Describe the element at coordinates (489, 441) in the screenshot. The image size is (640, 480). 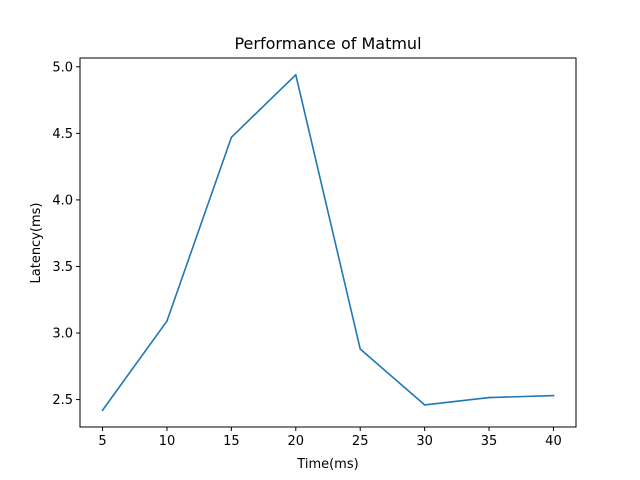
I see `x-tick-label: 35` at that location.